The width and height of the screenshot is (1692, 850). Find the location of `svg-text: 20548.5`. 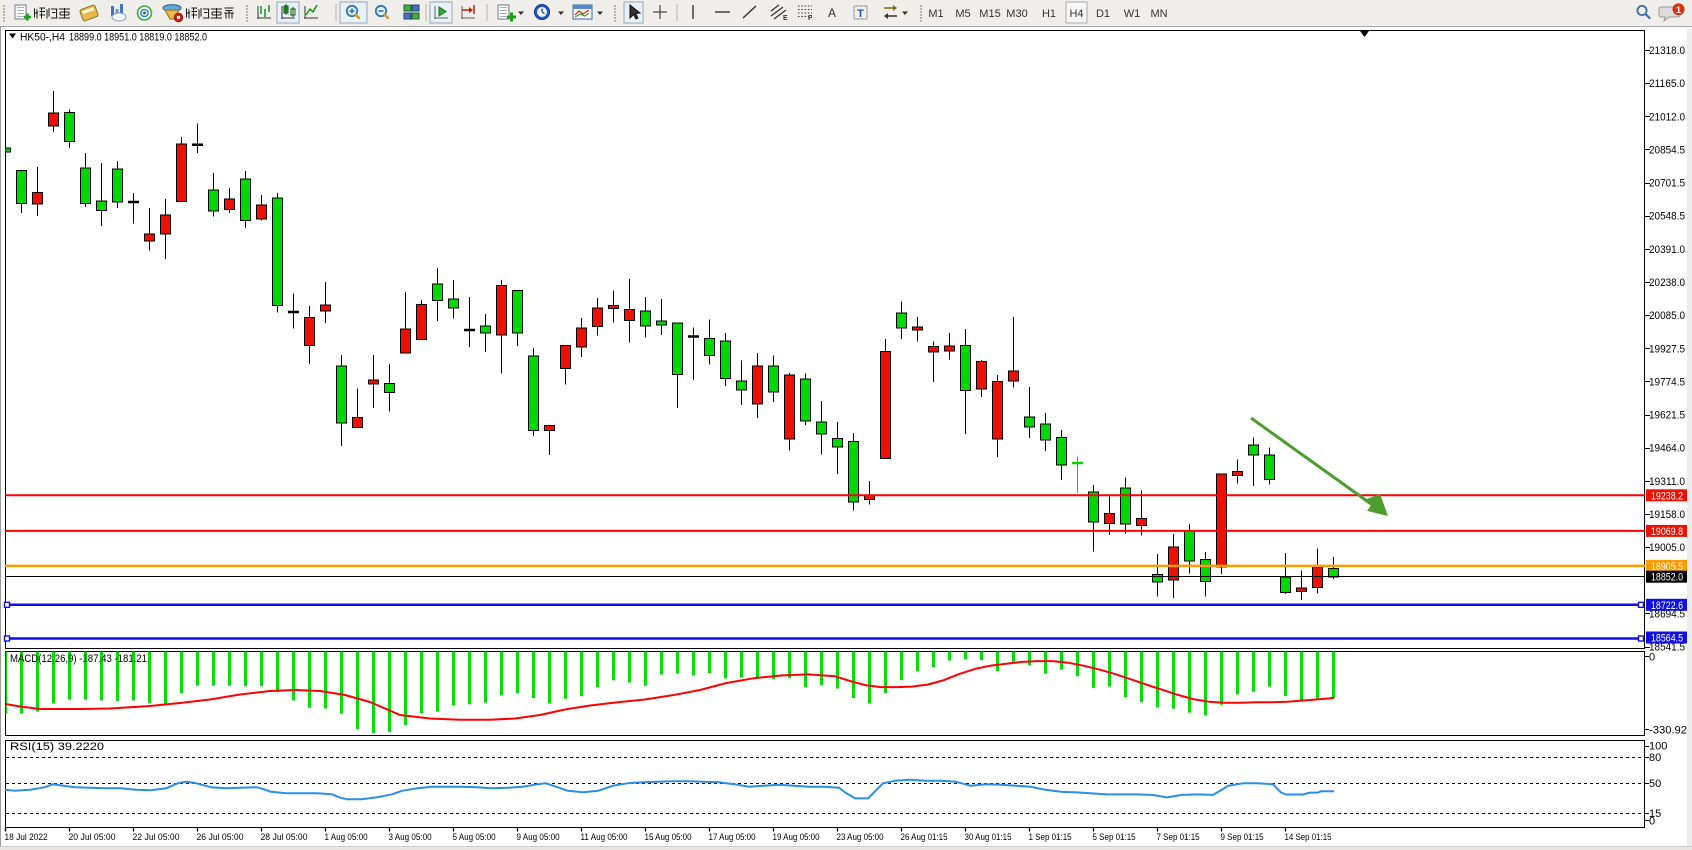

svg-text: 20548.5 is located at coordinates (1667, 217).